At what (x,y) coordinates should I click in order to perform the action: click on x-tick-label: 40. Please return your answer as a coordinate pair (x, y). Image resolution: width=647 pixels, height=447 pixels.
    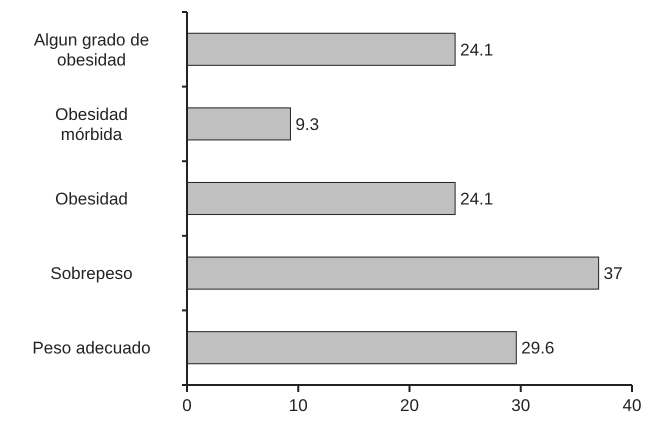
    Looking at the image, I should click on (632, 405).